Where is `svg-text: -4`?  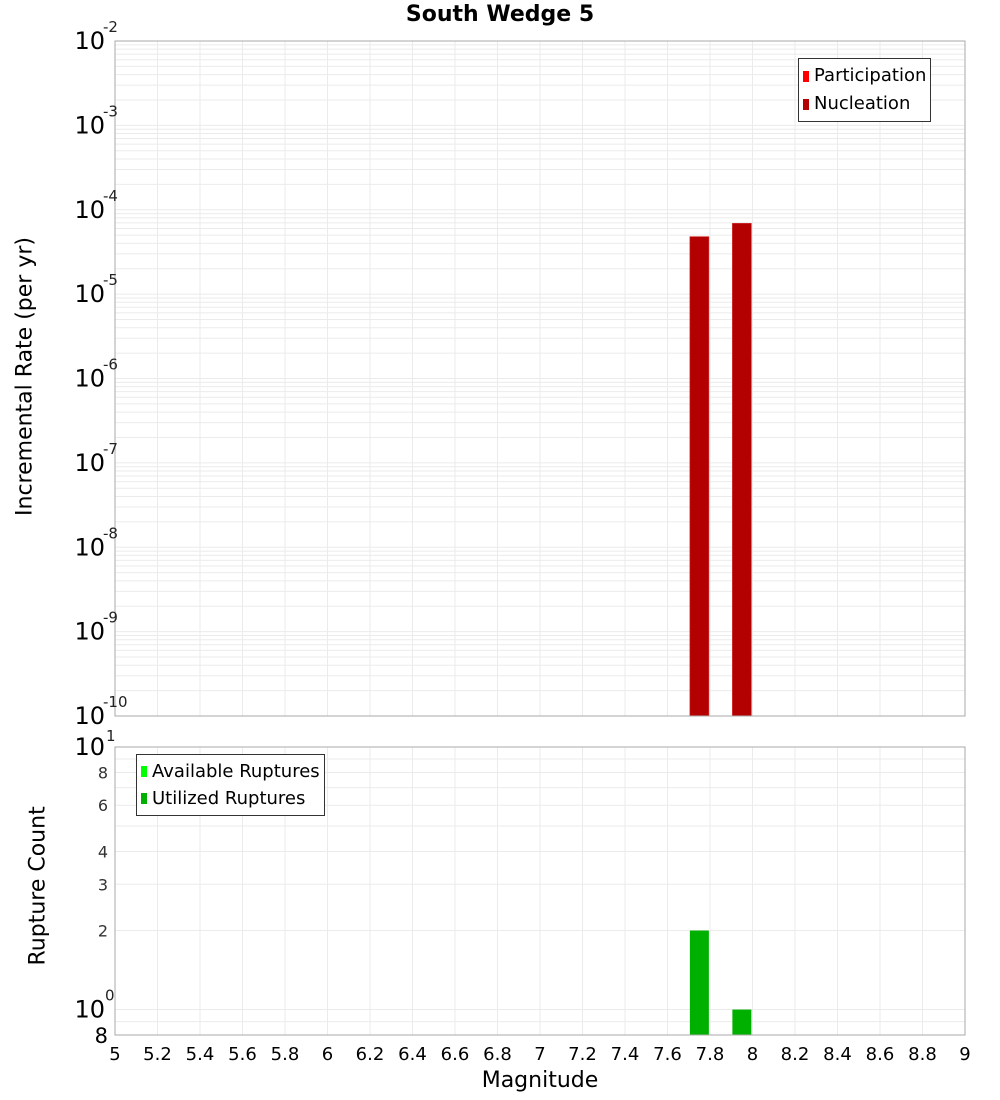
svg-text: -4 is located at coordinates (110, 196).